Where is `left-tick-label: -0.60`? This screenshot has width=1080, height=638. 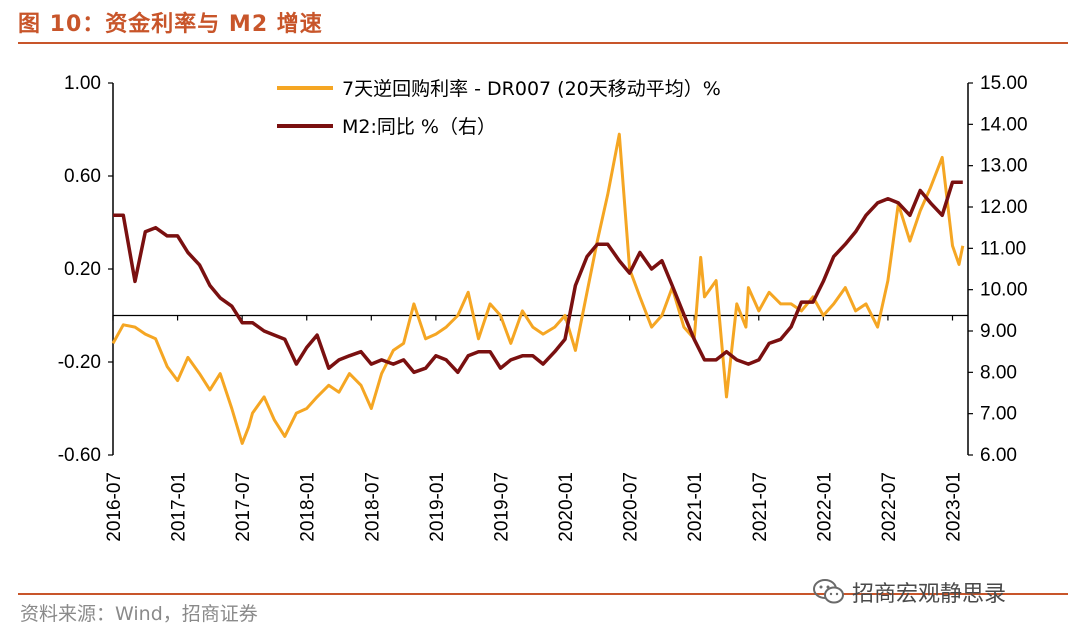 left-tick-label: -0.60 is located at coordinates (79, 455).